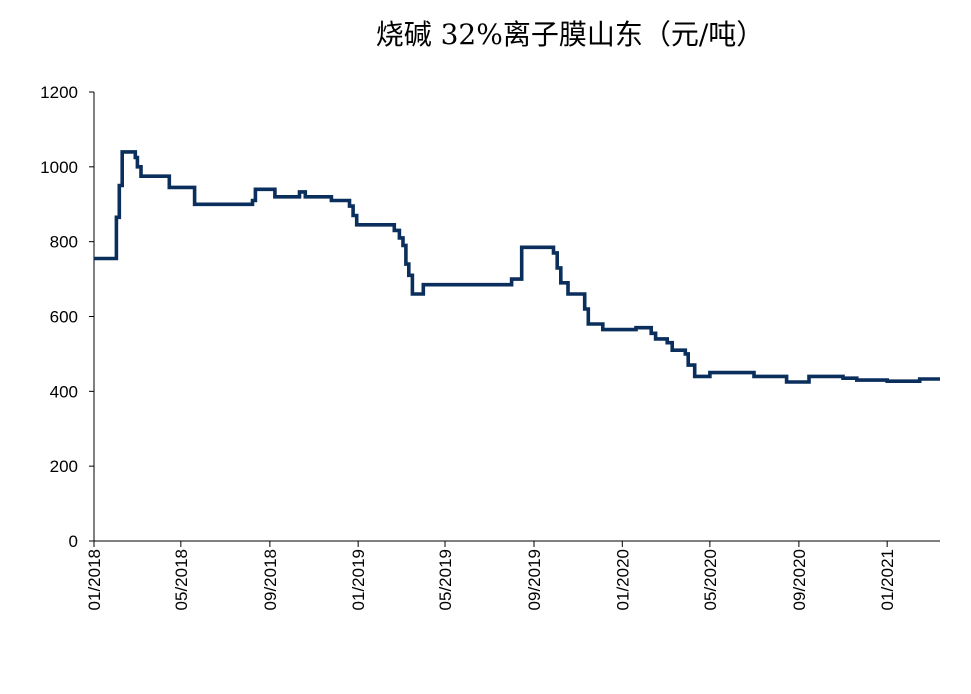 This screenshot has height=694, width=971. Describe the element at coordinates (570, 34) in the screenshot. I see `chart-title: 烧碱 32%离子膜山东（元/吨）` at that location.